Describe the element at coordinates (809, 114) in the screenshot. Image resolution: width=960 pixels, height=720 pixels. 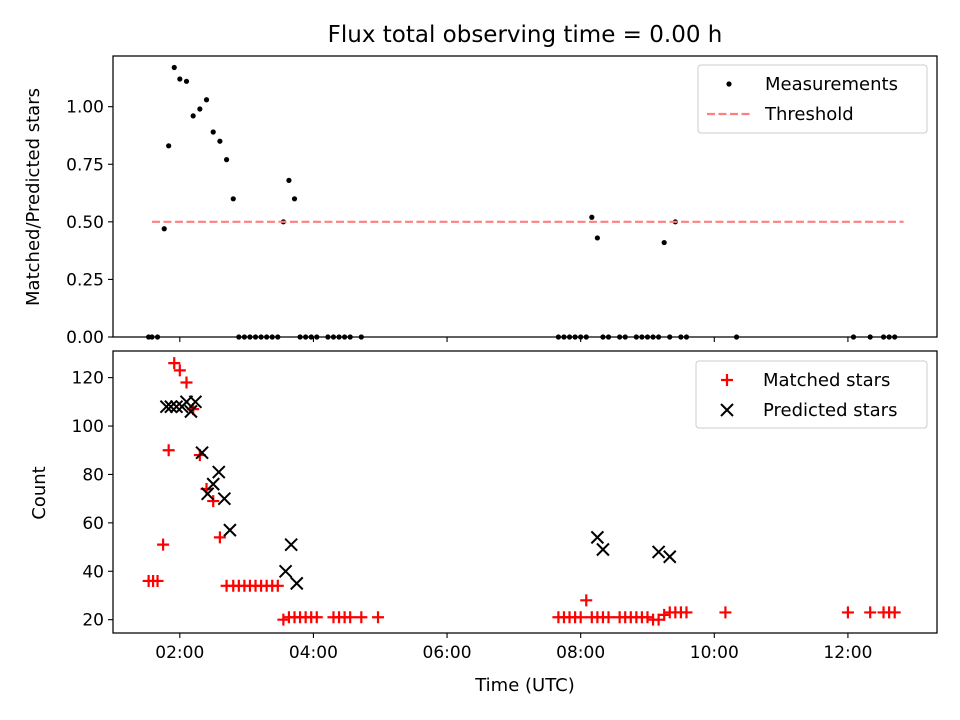
I see `legend-threshold-label: Threshold` at that location.